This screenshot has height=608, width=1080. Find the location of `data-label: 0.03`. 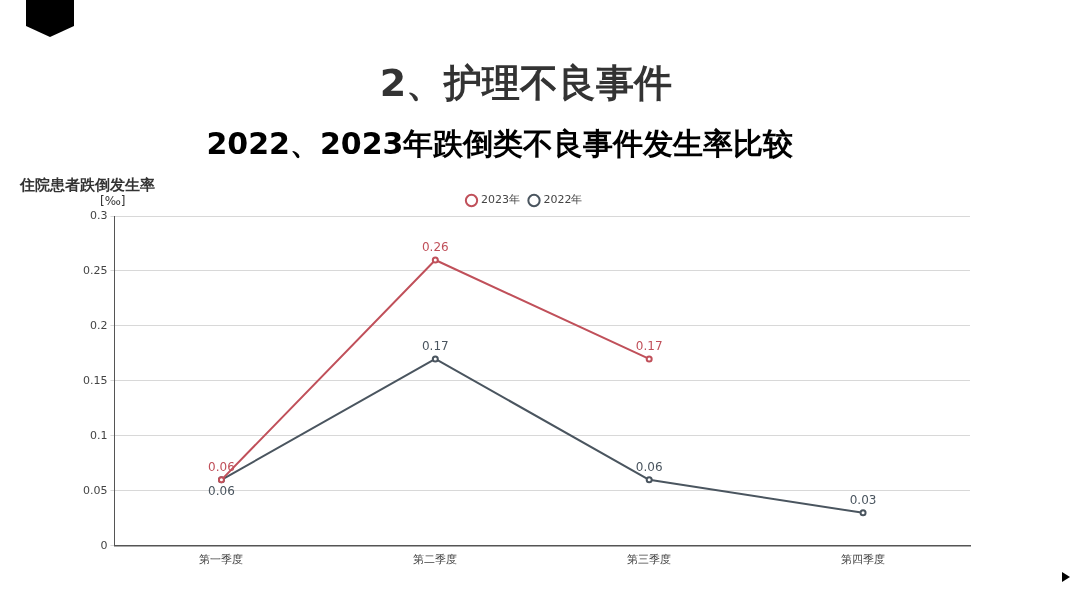

data-label: 0.03 is located at coordinates (863, 499).